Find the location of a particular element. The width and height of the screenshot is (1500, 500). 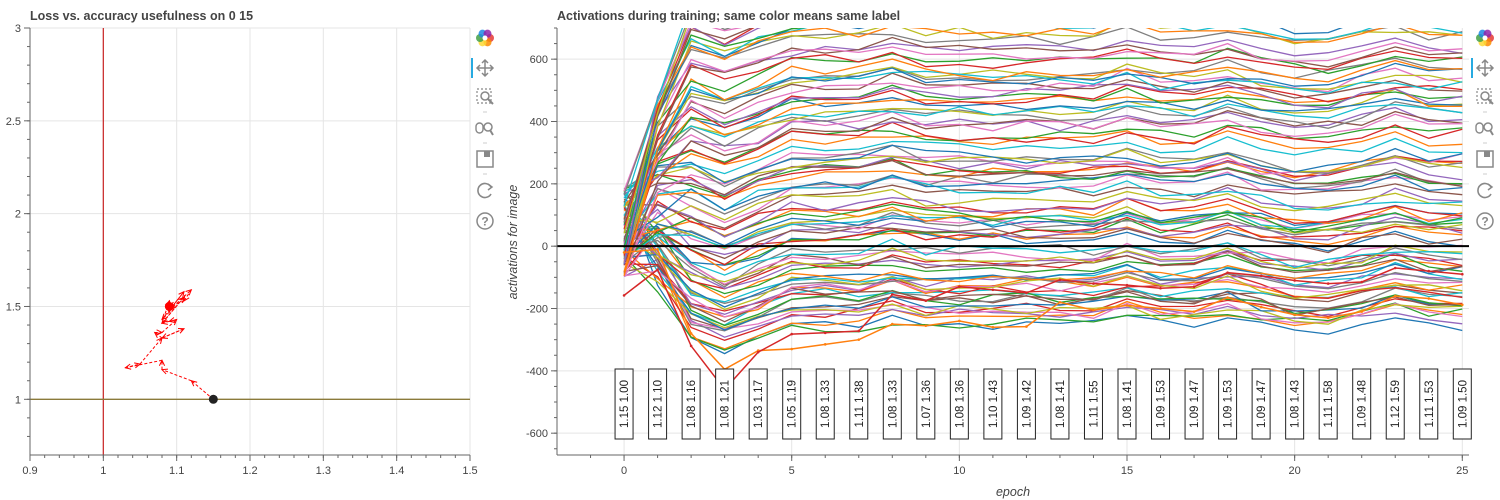

epoch-label-text: 1.11 1.53 is located at coordinates (1430, 403).